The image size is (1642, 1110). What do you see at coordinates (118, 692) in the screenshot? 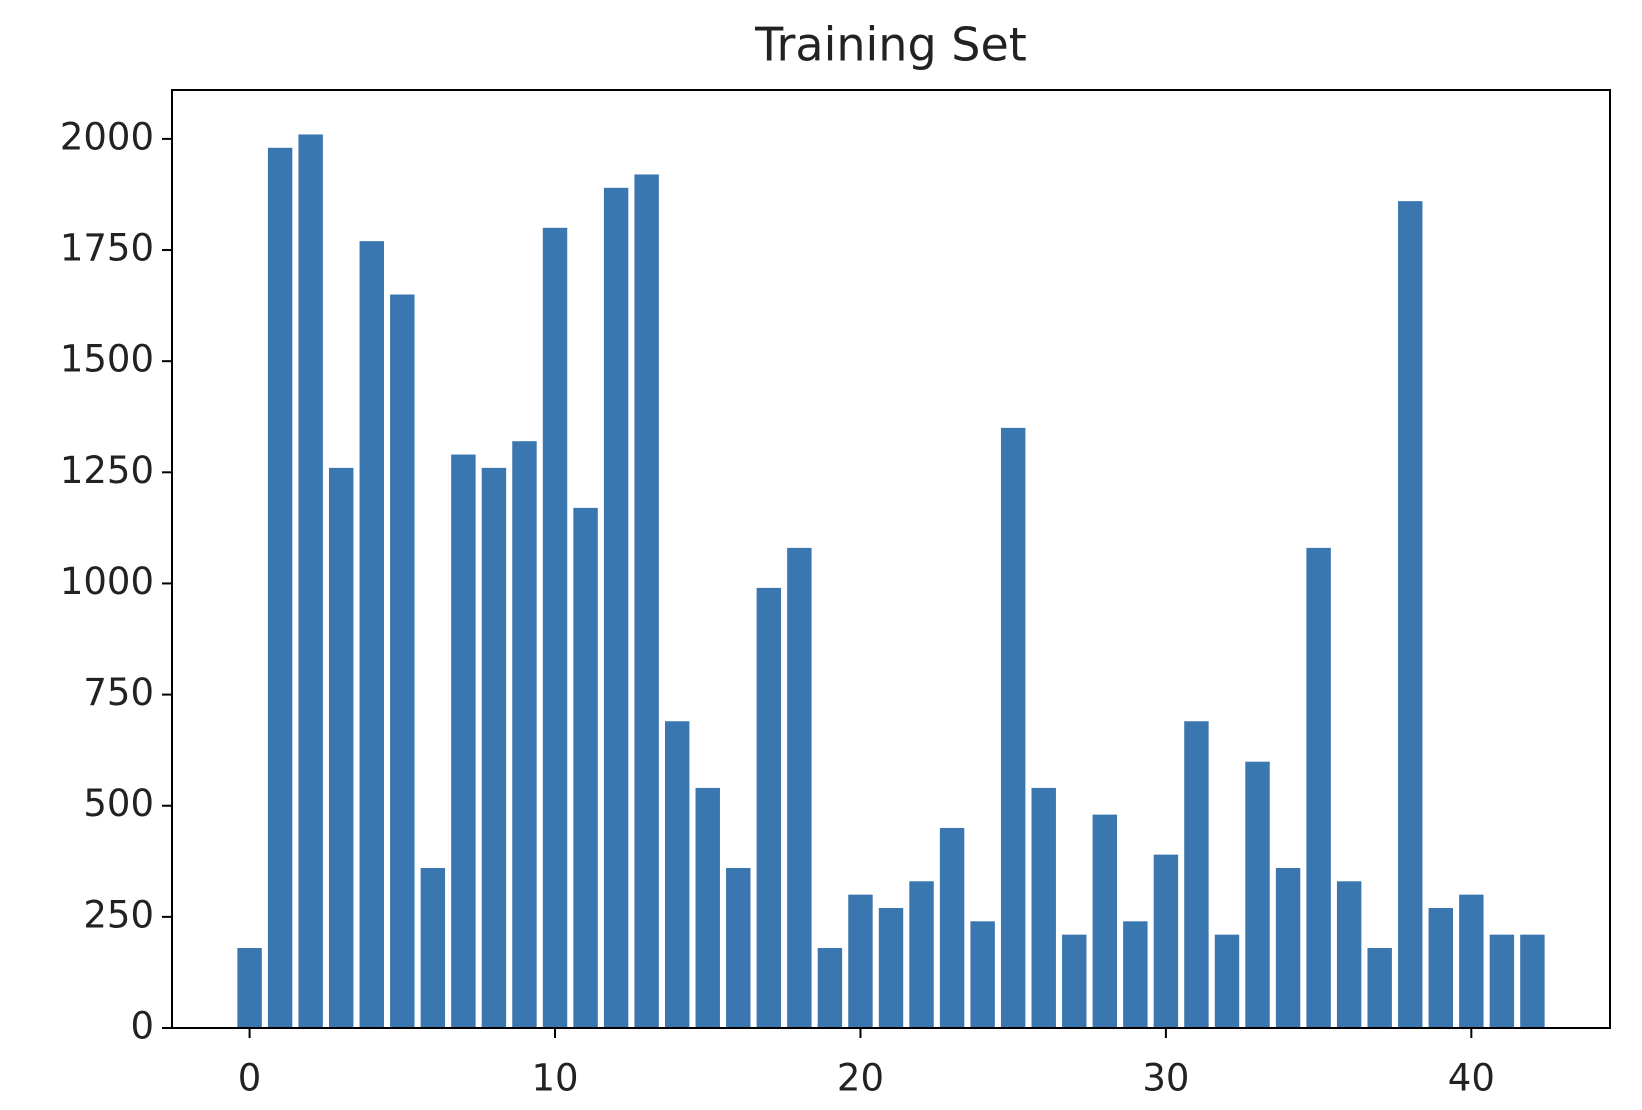
I see `y-tick-label: 750` at bounding box center [118, 692].